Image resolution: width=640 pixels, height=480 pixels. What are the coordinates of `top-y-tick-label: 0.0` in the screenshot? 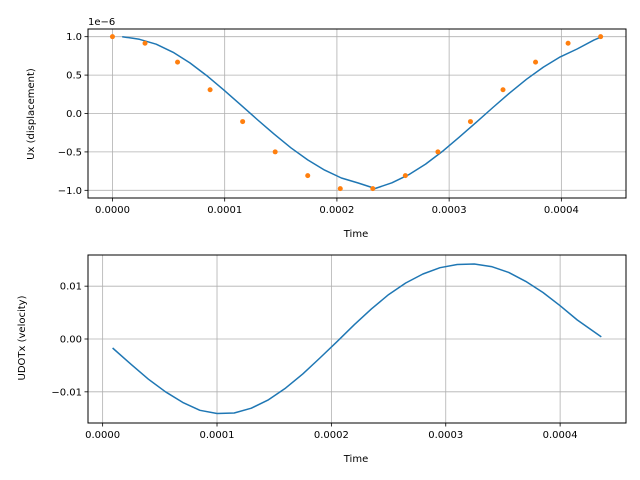 It's located at (74, 114).